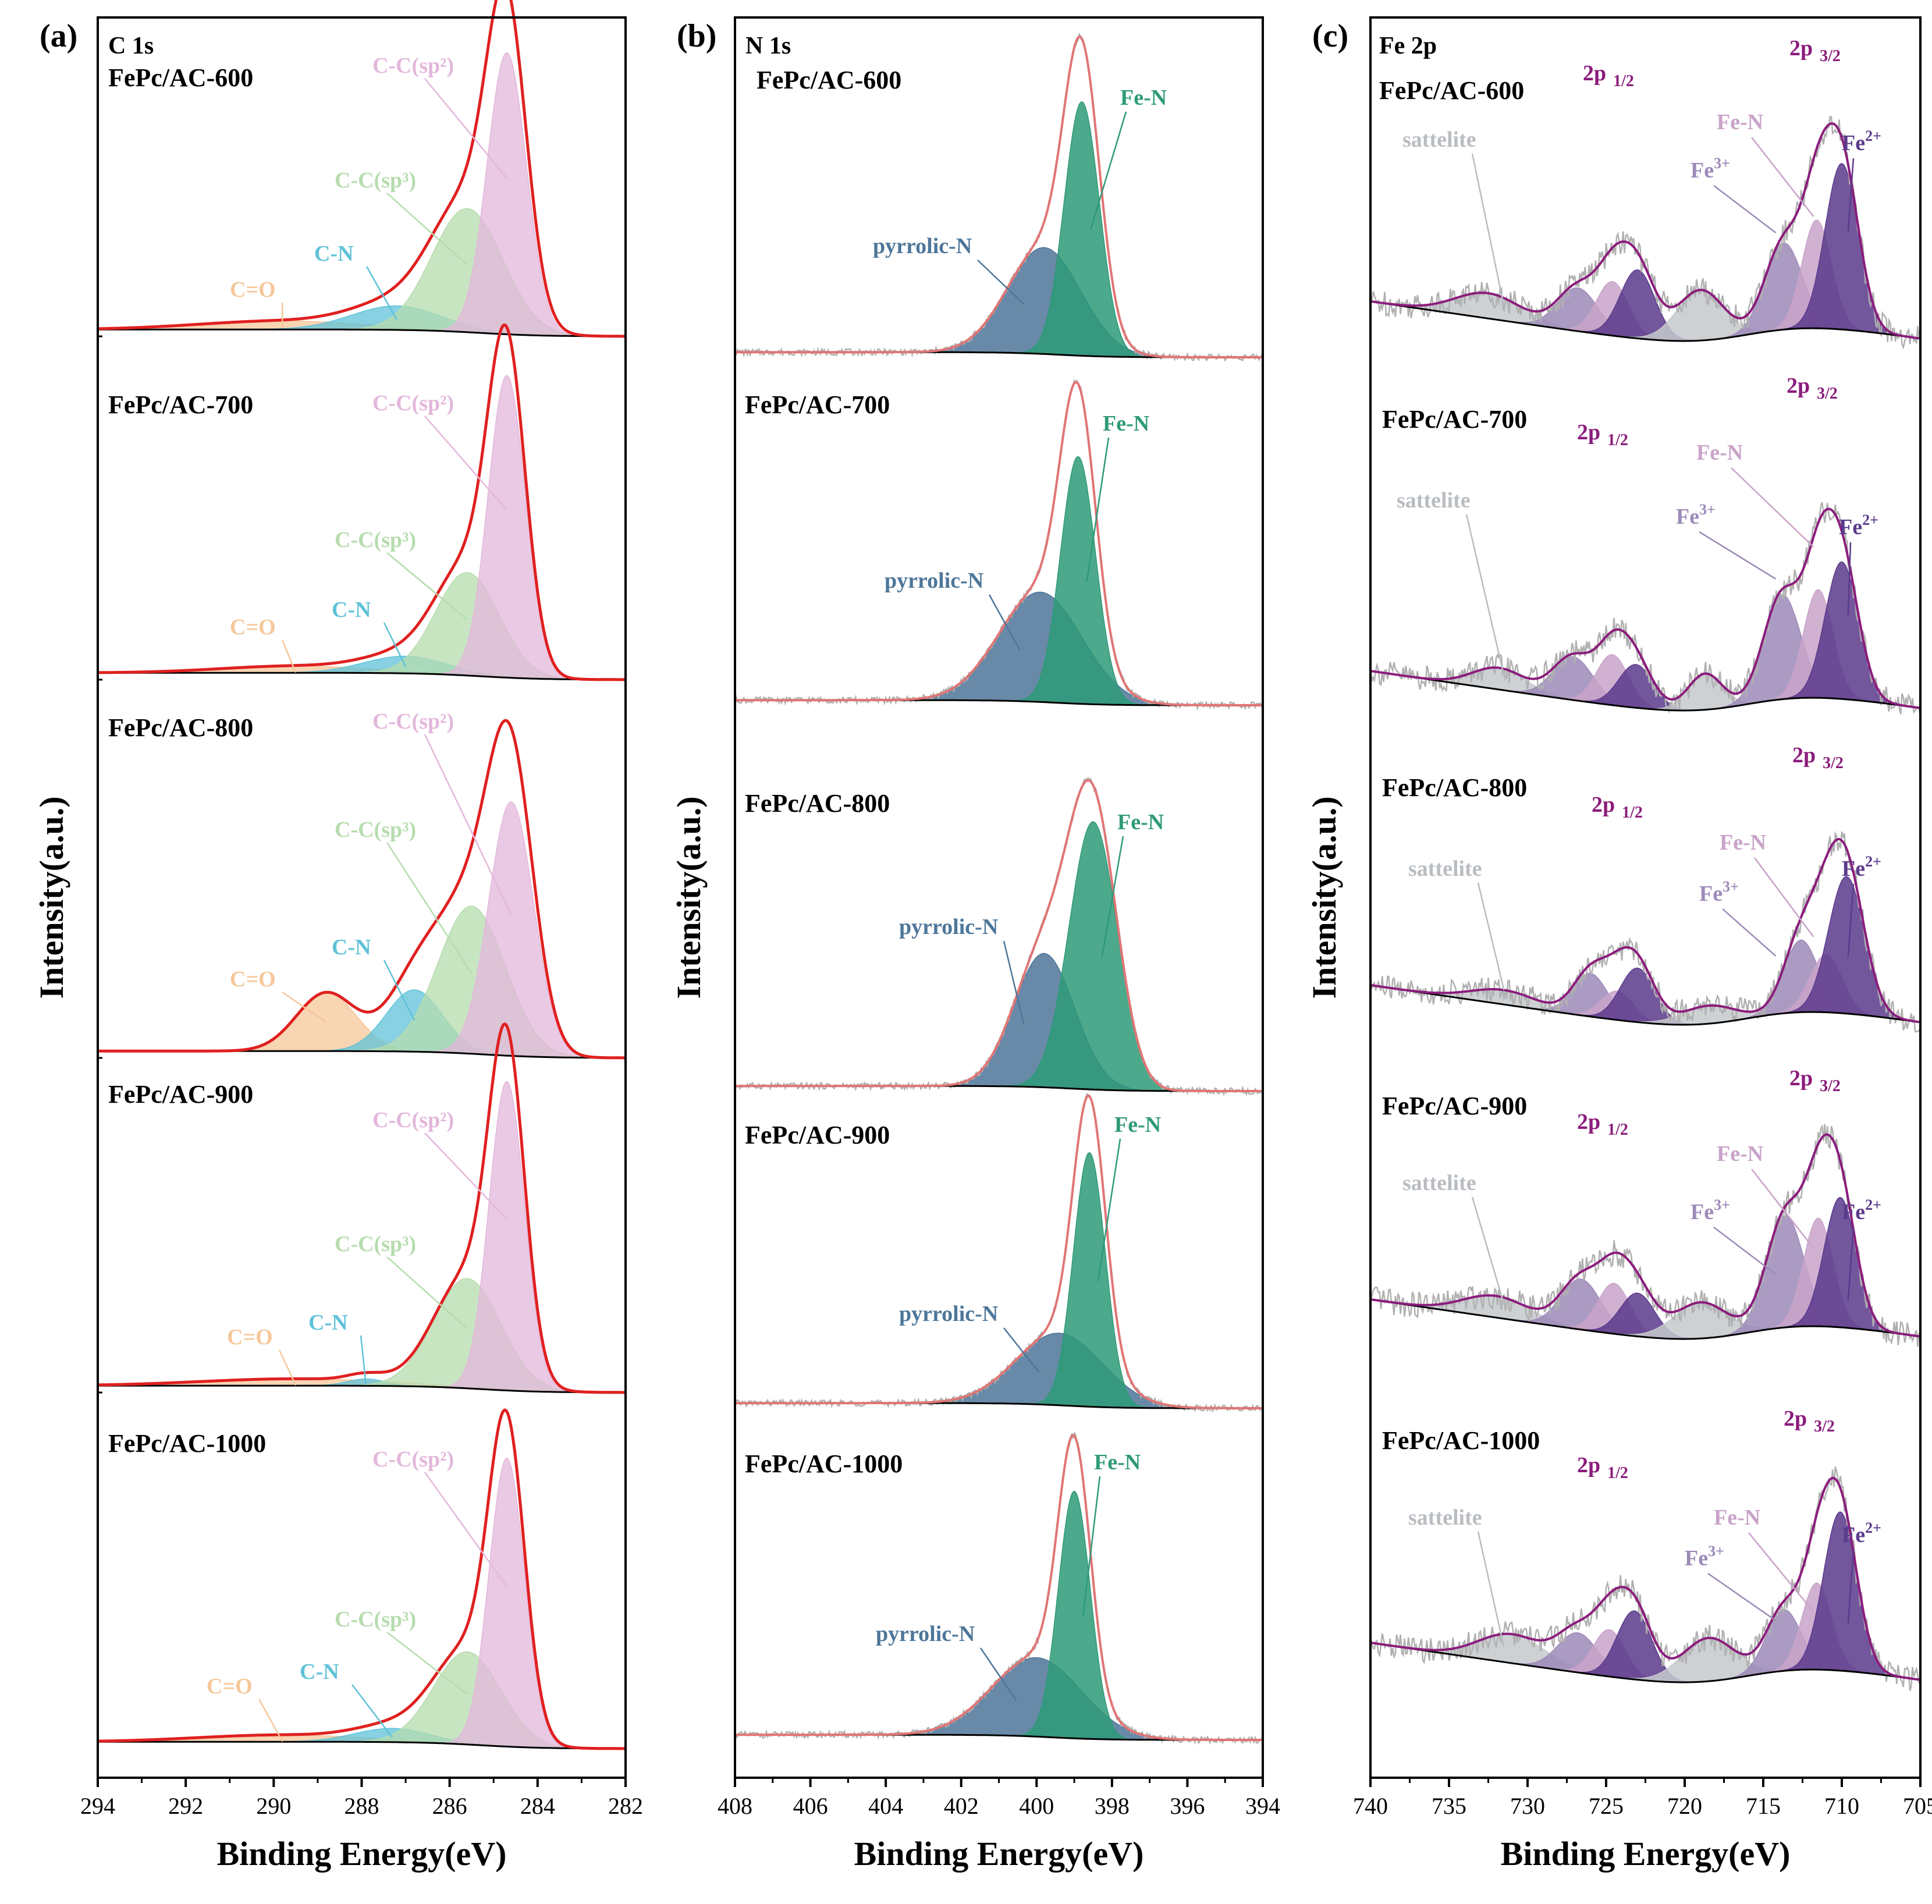 Image resolution: width=1932 pixels, height=1904 pixels. What do you see at coordinates (1262, 1806) in the screenshot?
I see `x-tick-label: 394` at bounding box center [1262, 1806].